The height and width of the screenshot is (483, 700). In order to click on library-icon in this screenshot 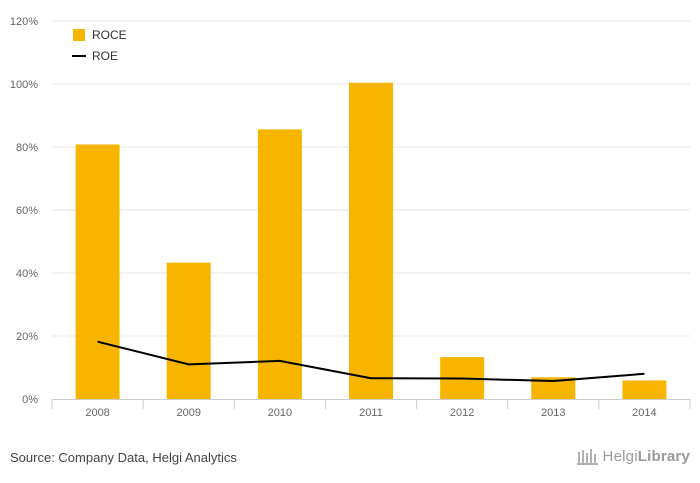, I will do `click(587, 457)`.